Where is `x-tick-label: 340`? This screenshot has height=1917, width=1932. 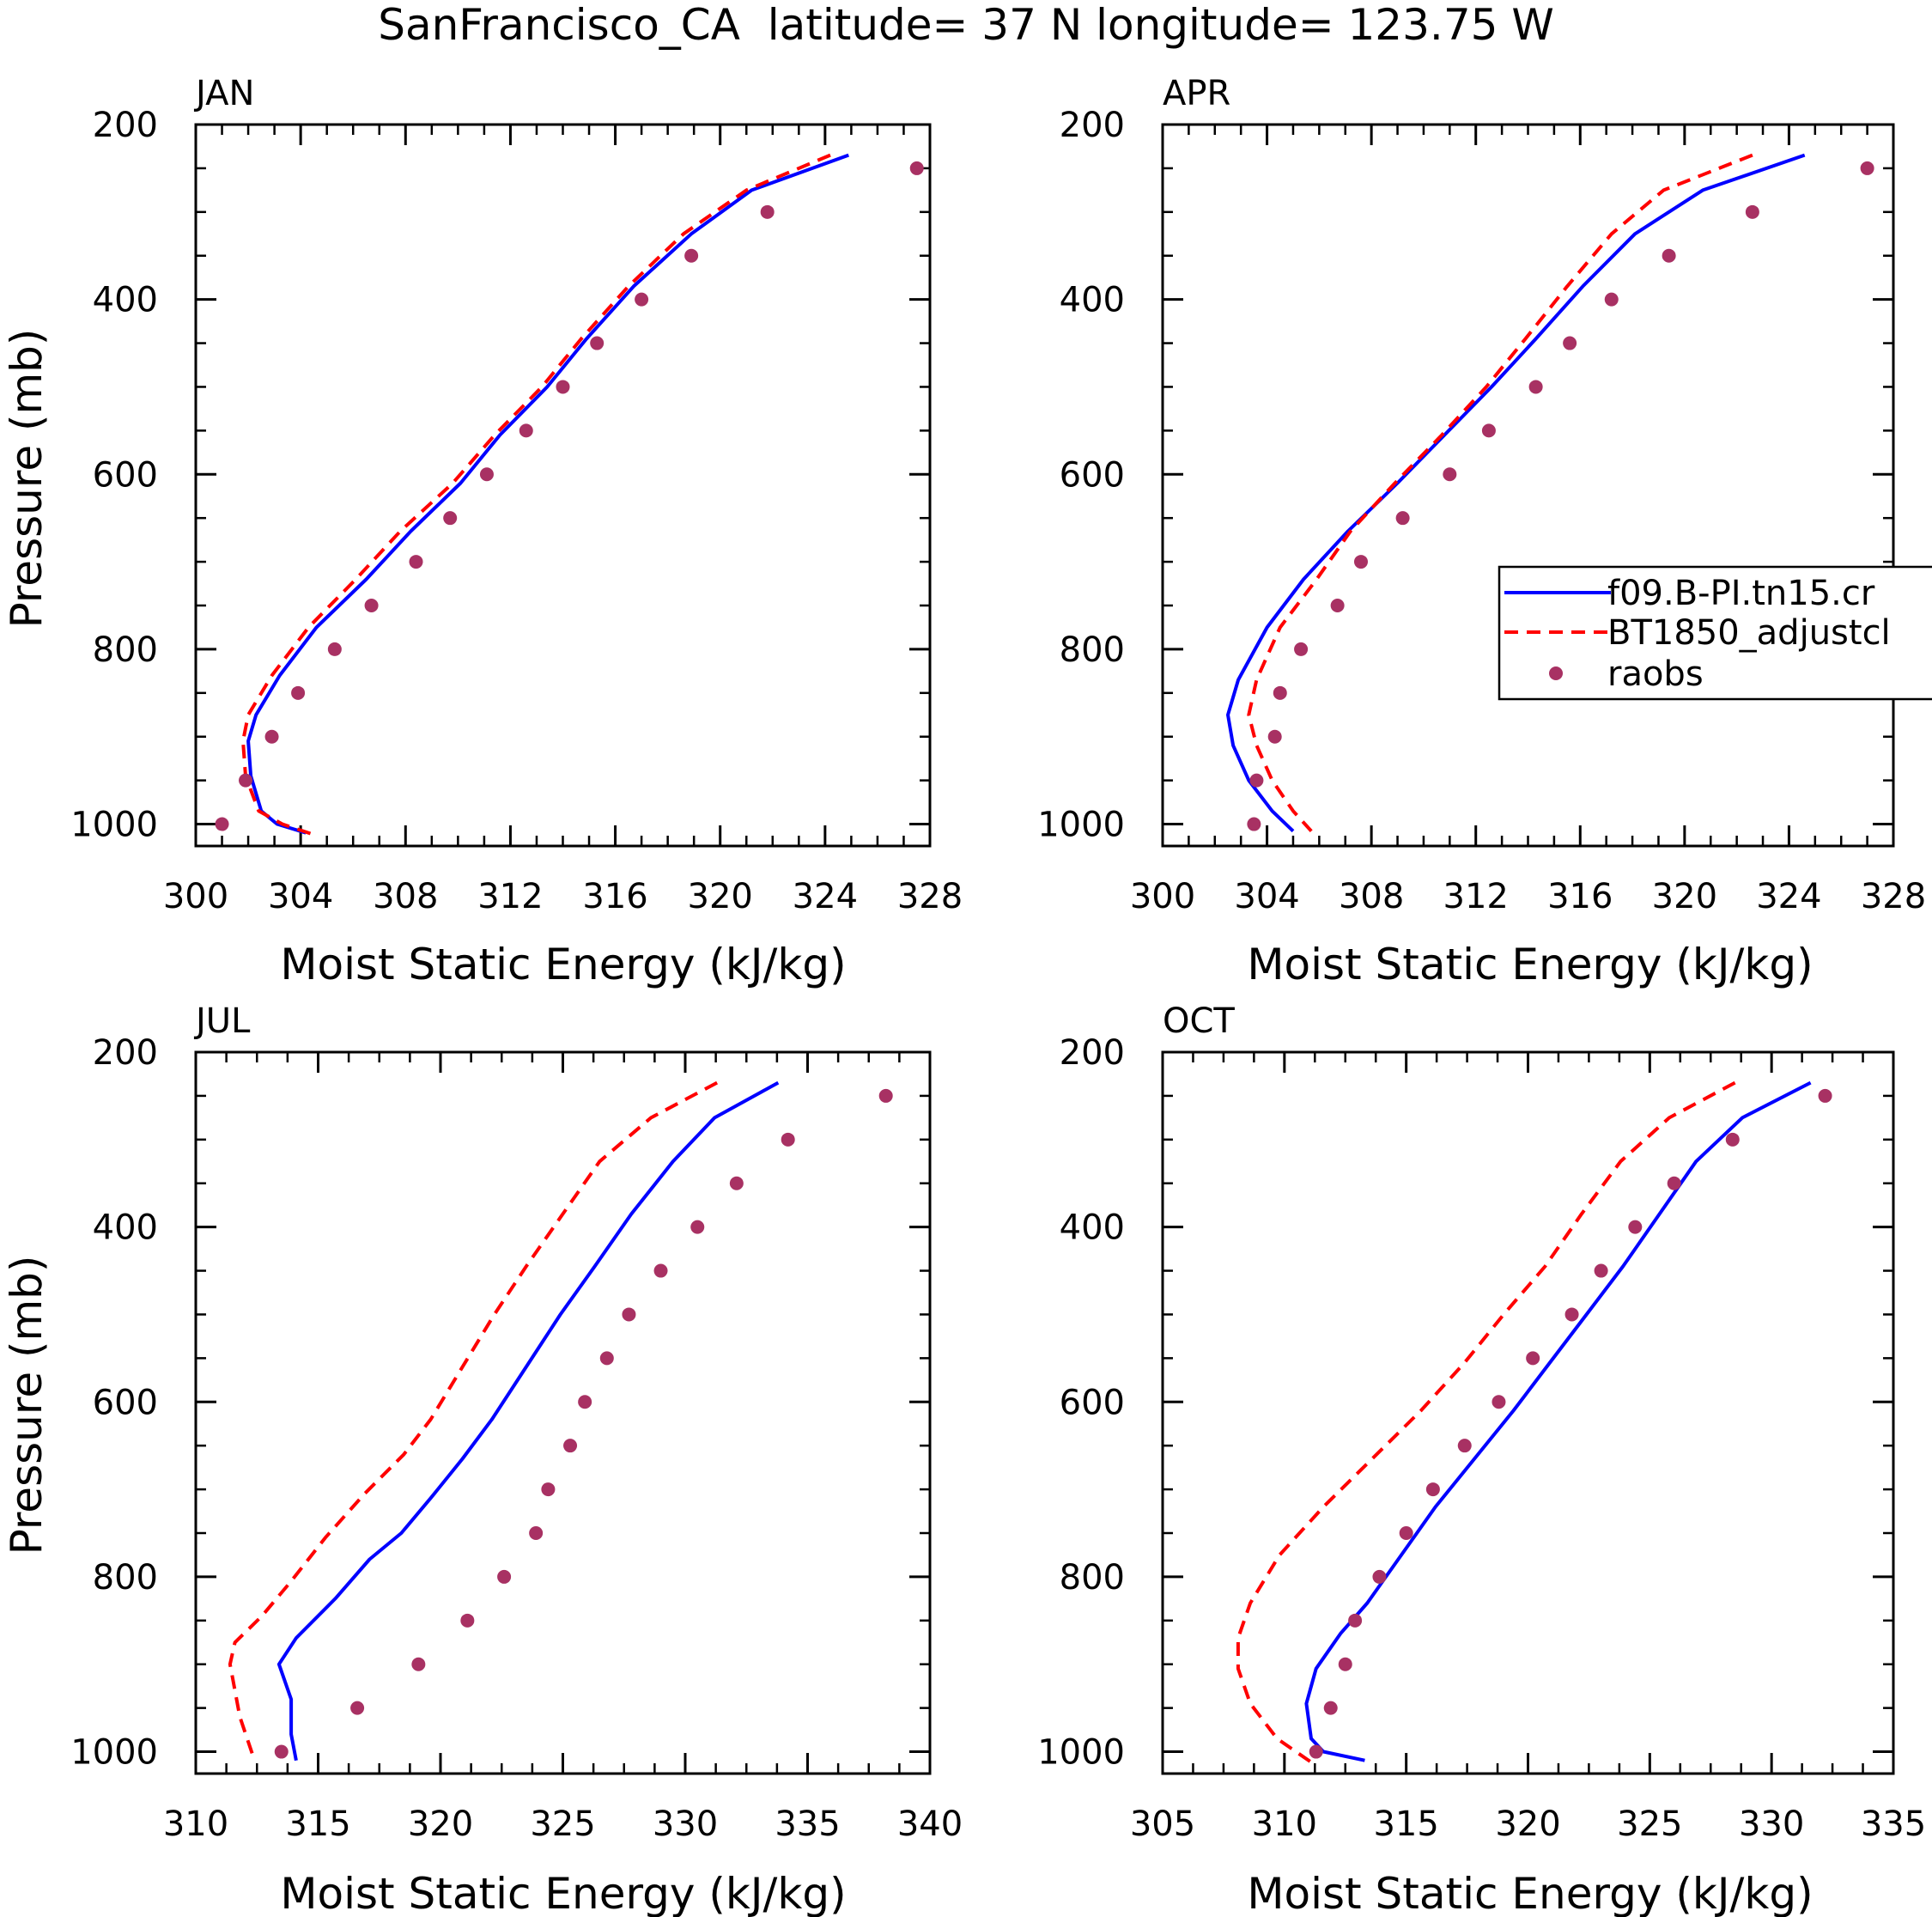 x-tick-label: 340 is located at coordinates (930, 1824).